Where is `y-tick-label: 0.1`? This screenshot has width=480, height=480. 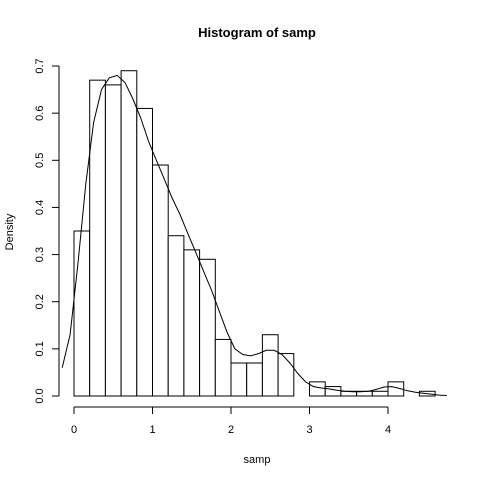 y-tick-label: 0.1 is located at coordinates (40, 348).